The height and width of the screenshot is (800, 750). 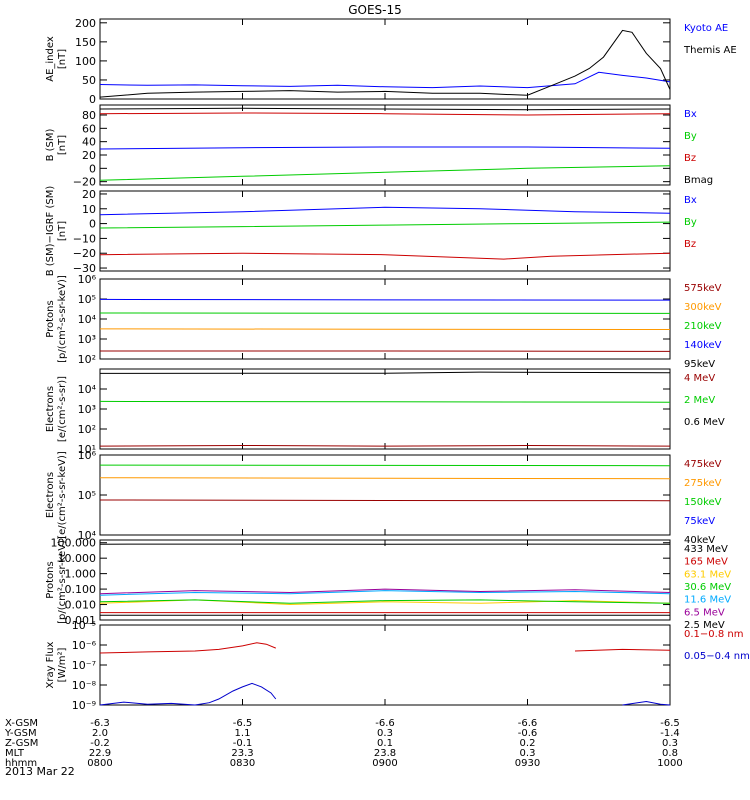 What do you see at coordinates (84, 645) in the screenshot?
I see `y-tick-label: 10⁻⁶` at bounding box center [84, 645].